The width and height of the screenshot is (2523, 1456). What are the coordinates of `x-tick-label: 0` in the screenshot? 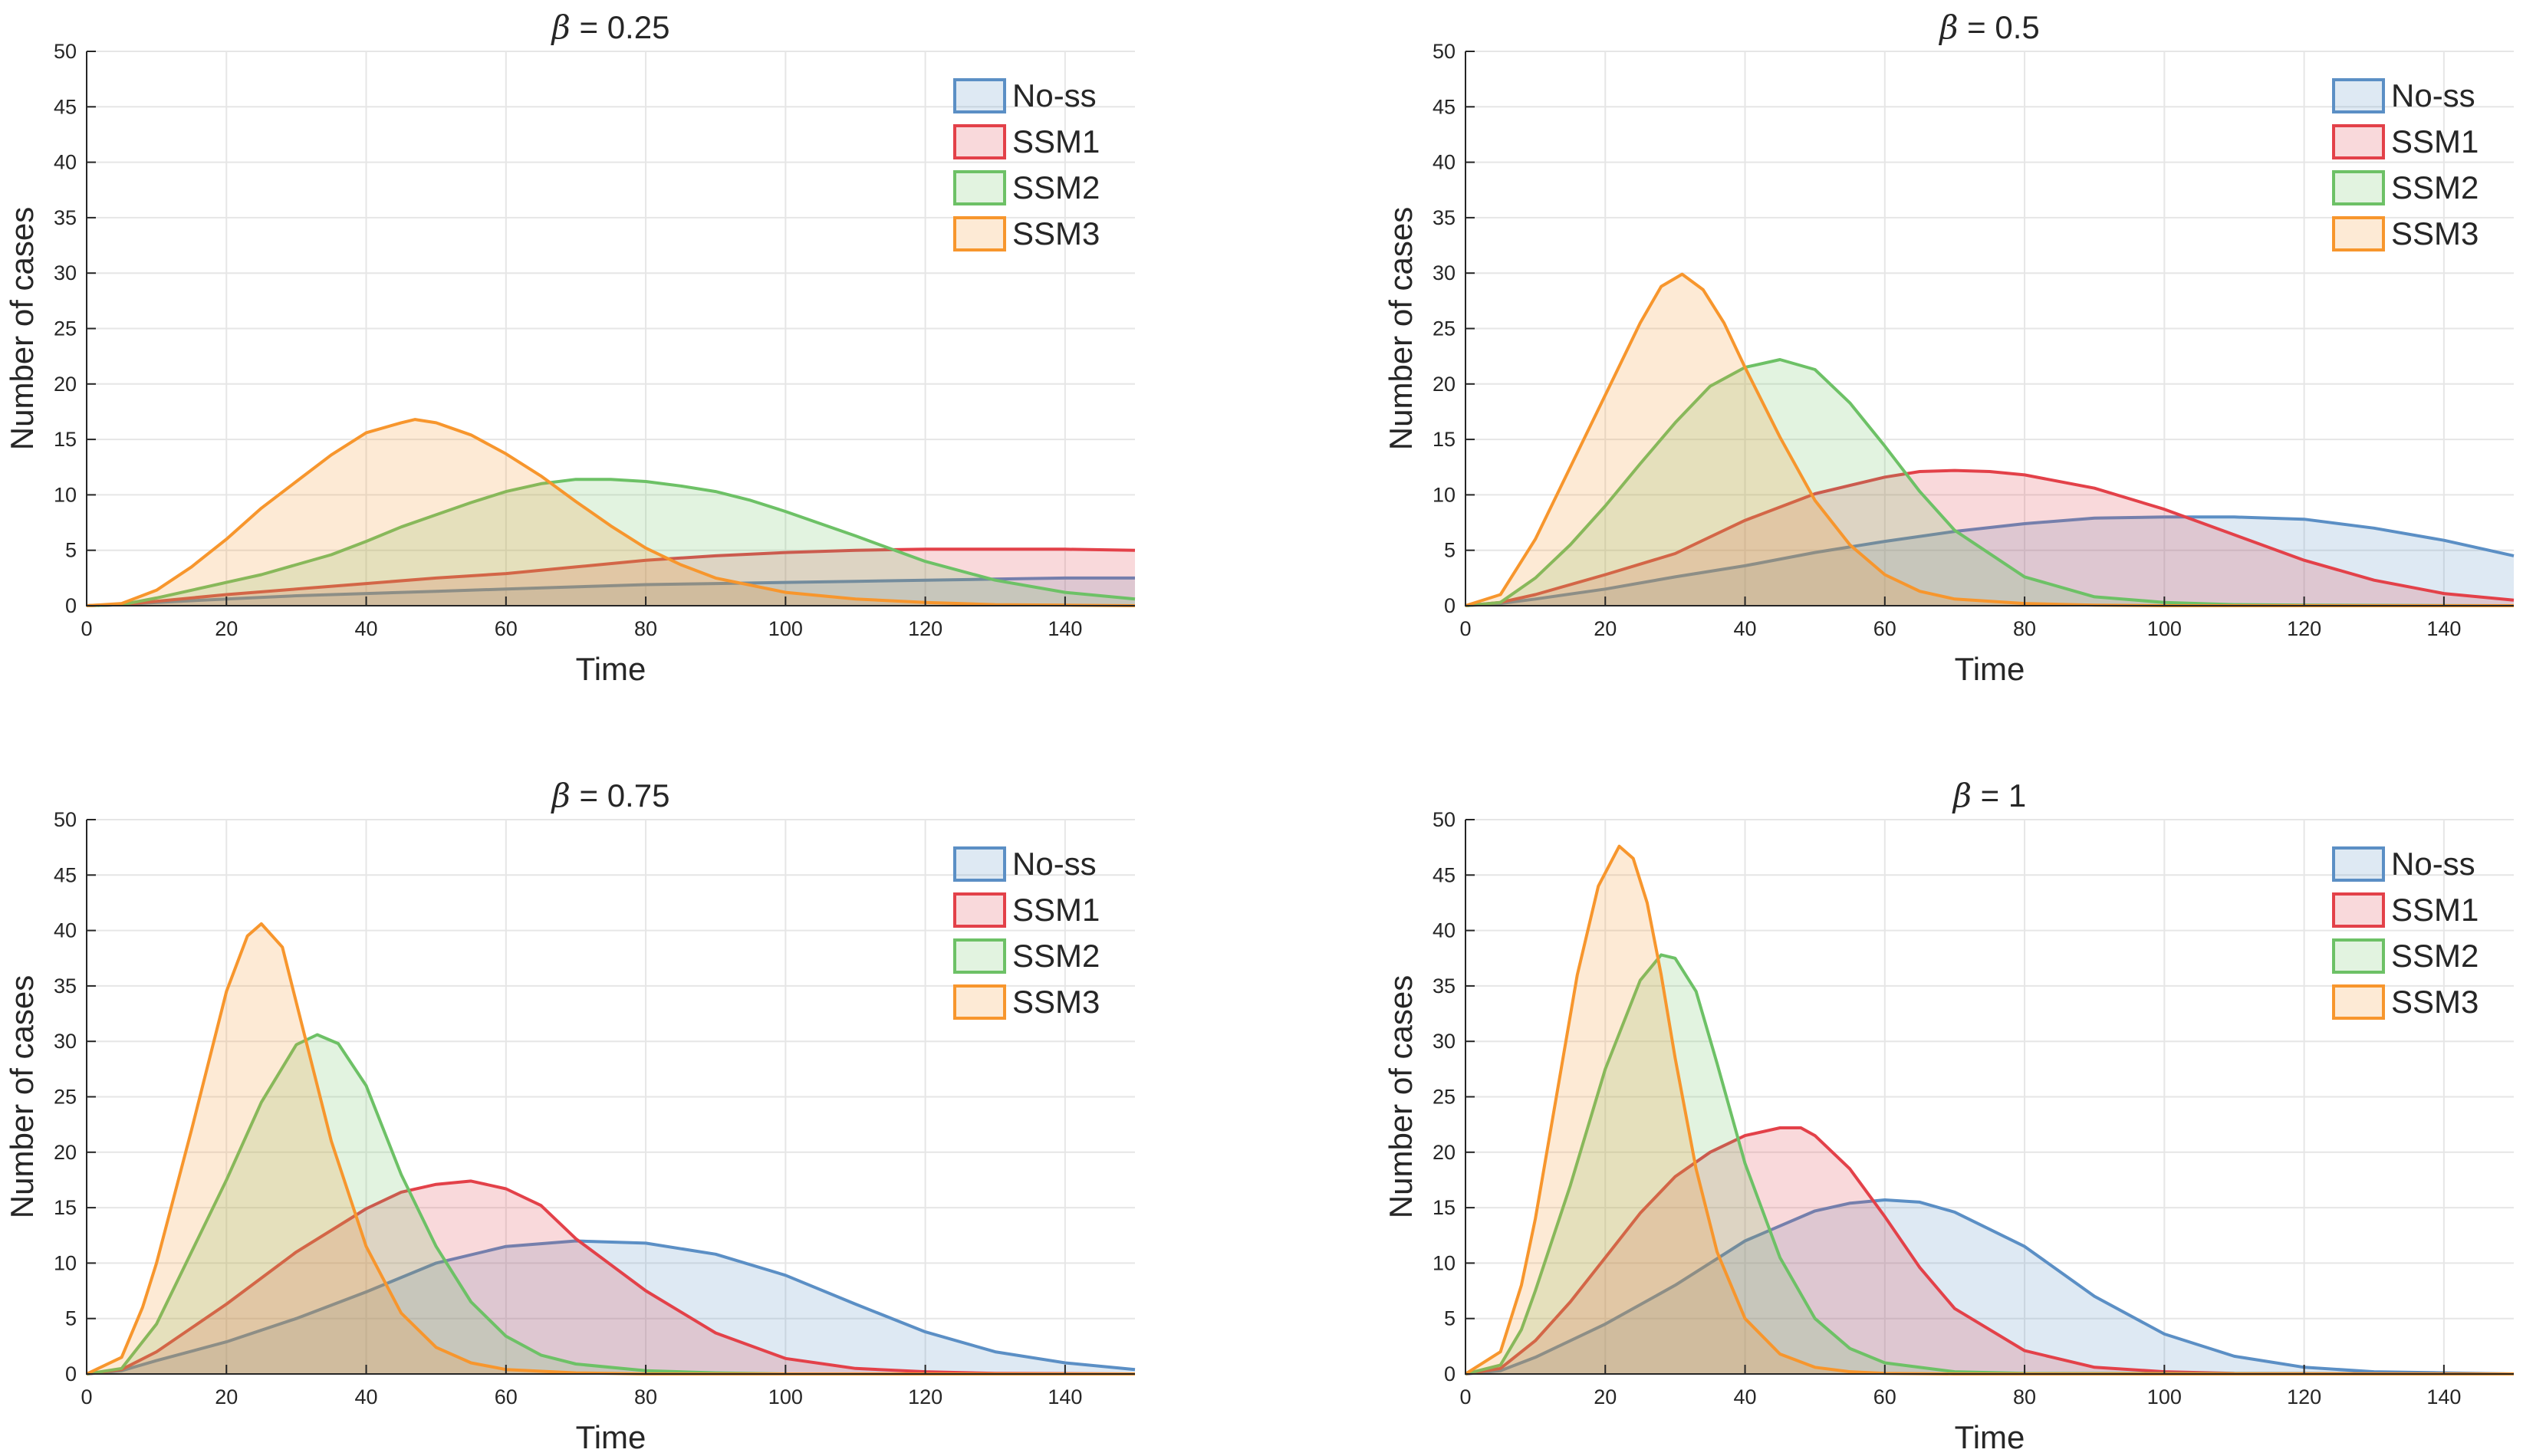 It's located at (87, 1396).